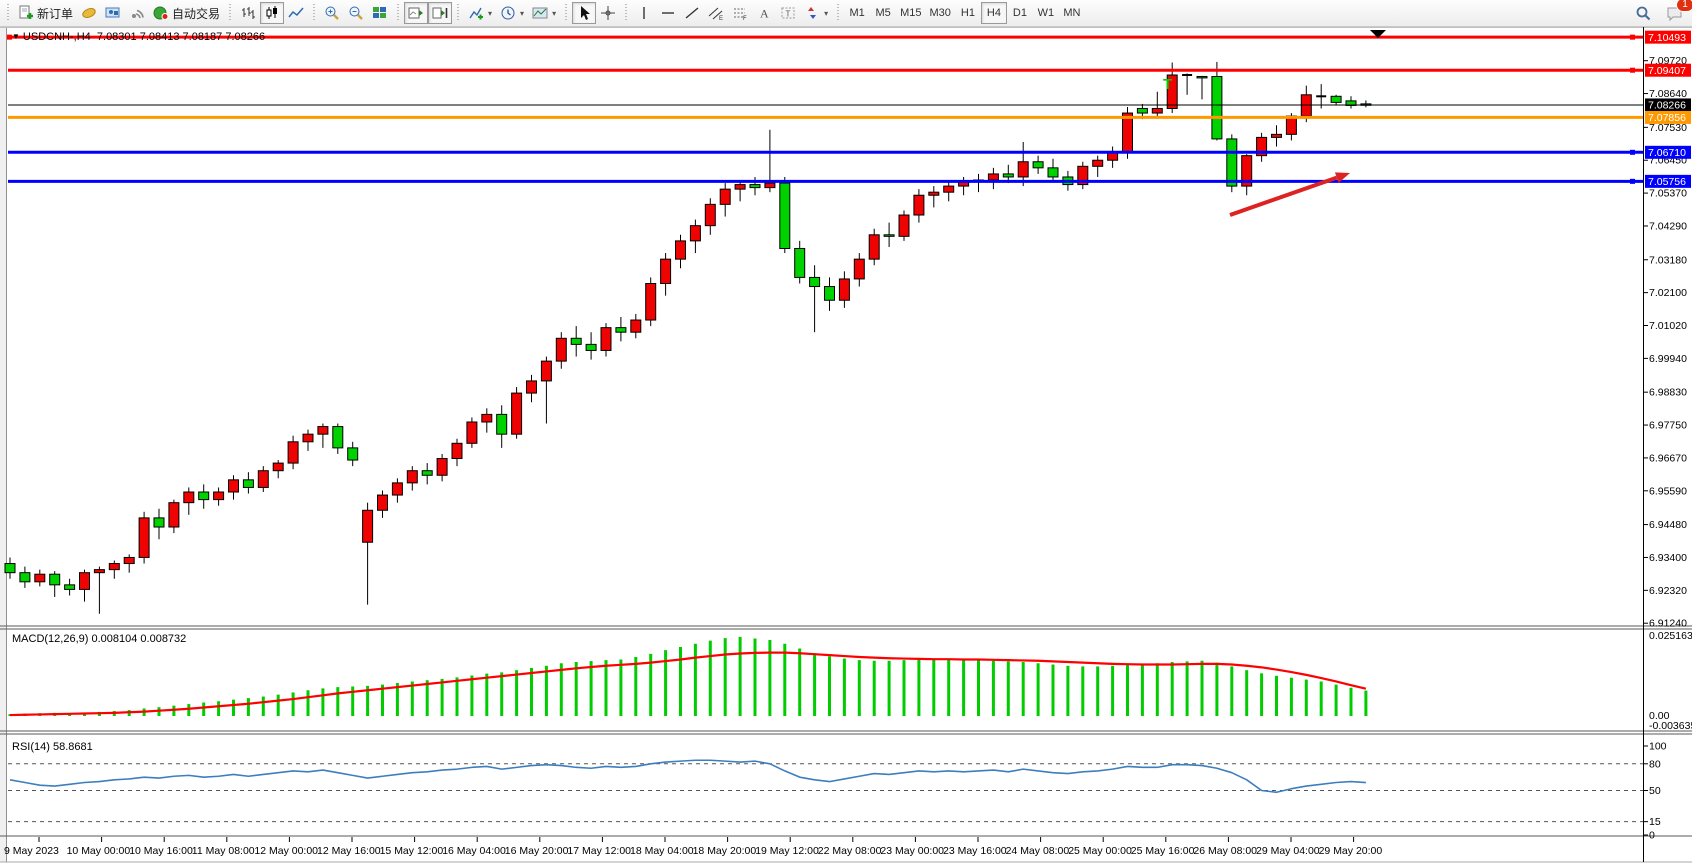 The height and width of the screenshot is (865, 1692). Describe the element at coordinates (272, 13) in the screenshot. I see `chart-candles-button` at that location.